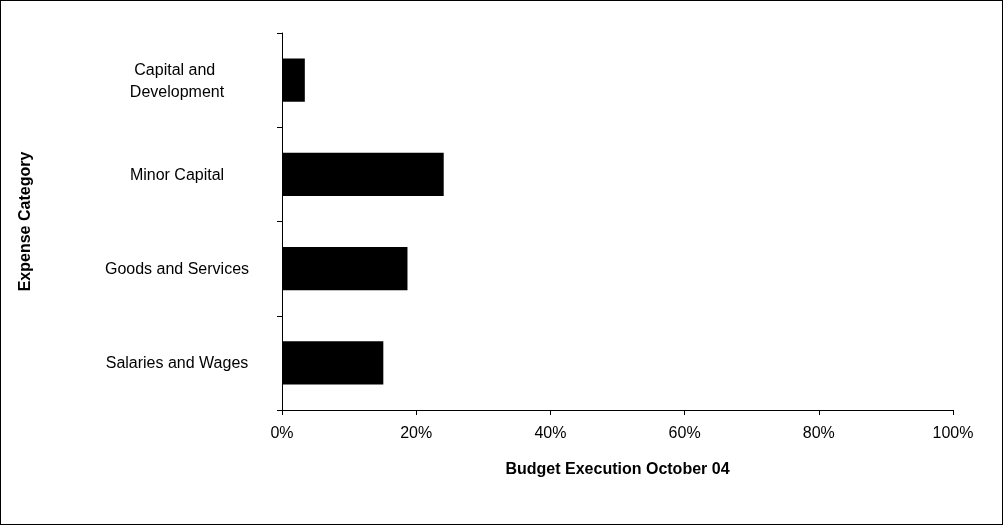 This screenshot has width=1003, height=525. What do you see at coordinates (953, 432) in the screenshot?
I see `x-tick-label: 100%` at bounding box center [953, 432].